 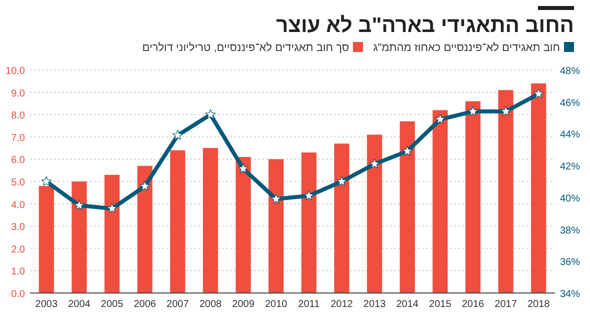 I want to click on y2-tick-label: 46%, so click(x=570, y=103).